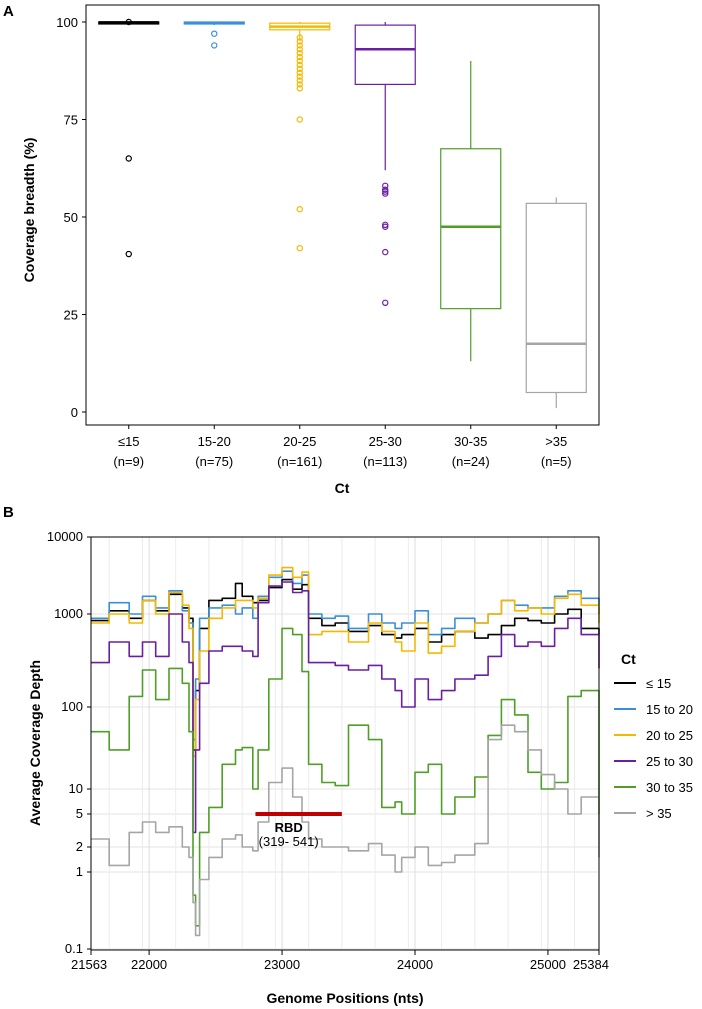 The width and height of the screenshot is (702, 1009). What do you see at coordinates (8, 11) in the screenshot?
I see `panel-a-label: A` at bounding box center [8, 11].